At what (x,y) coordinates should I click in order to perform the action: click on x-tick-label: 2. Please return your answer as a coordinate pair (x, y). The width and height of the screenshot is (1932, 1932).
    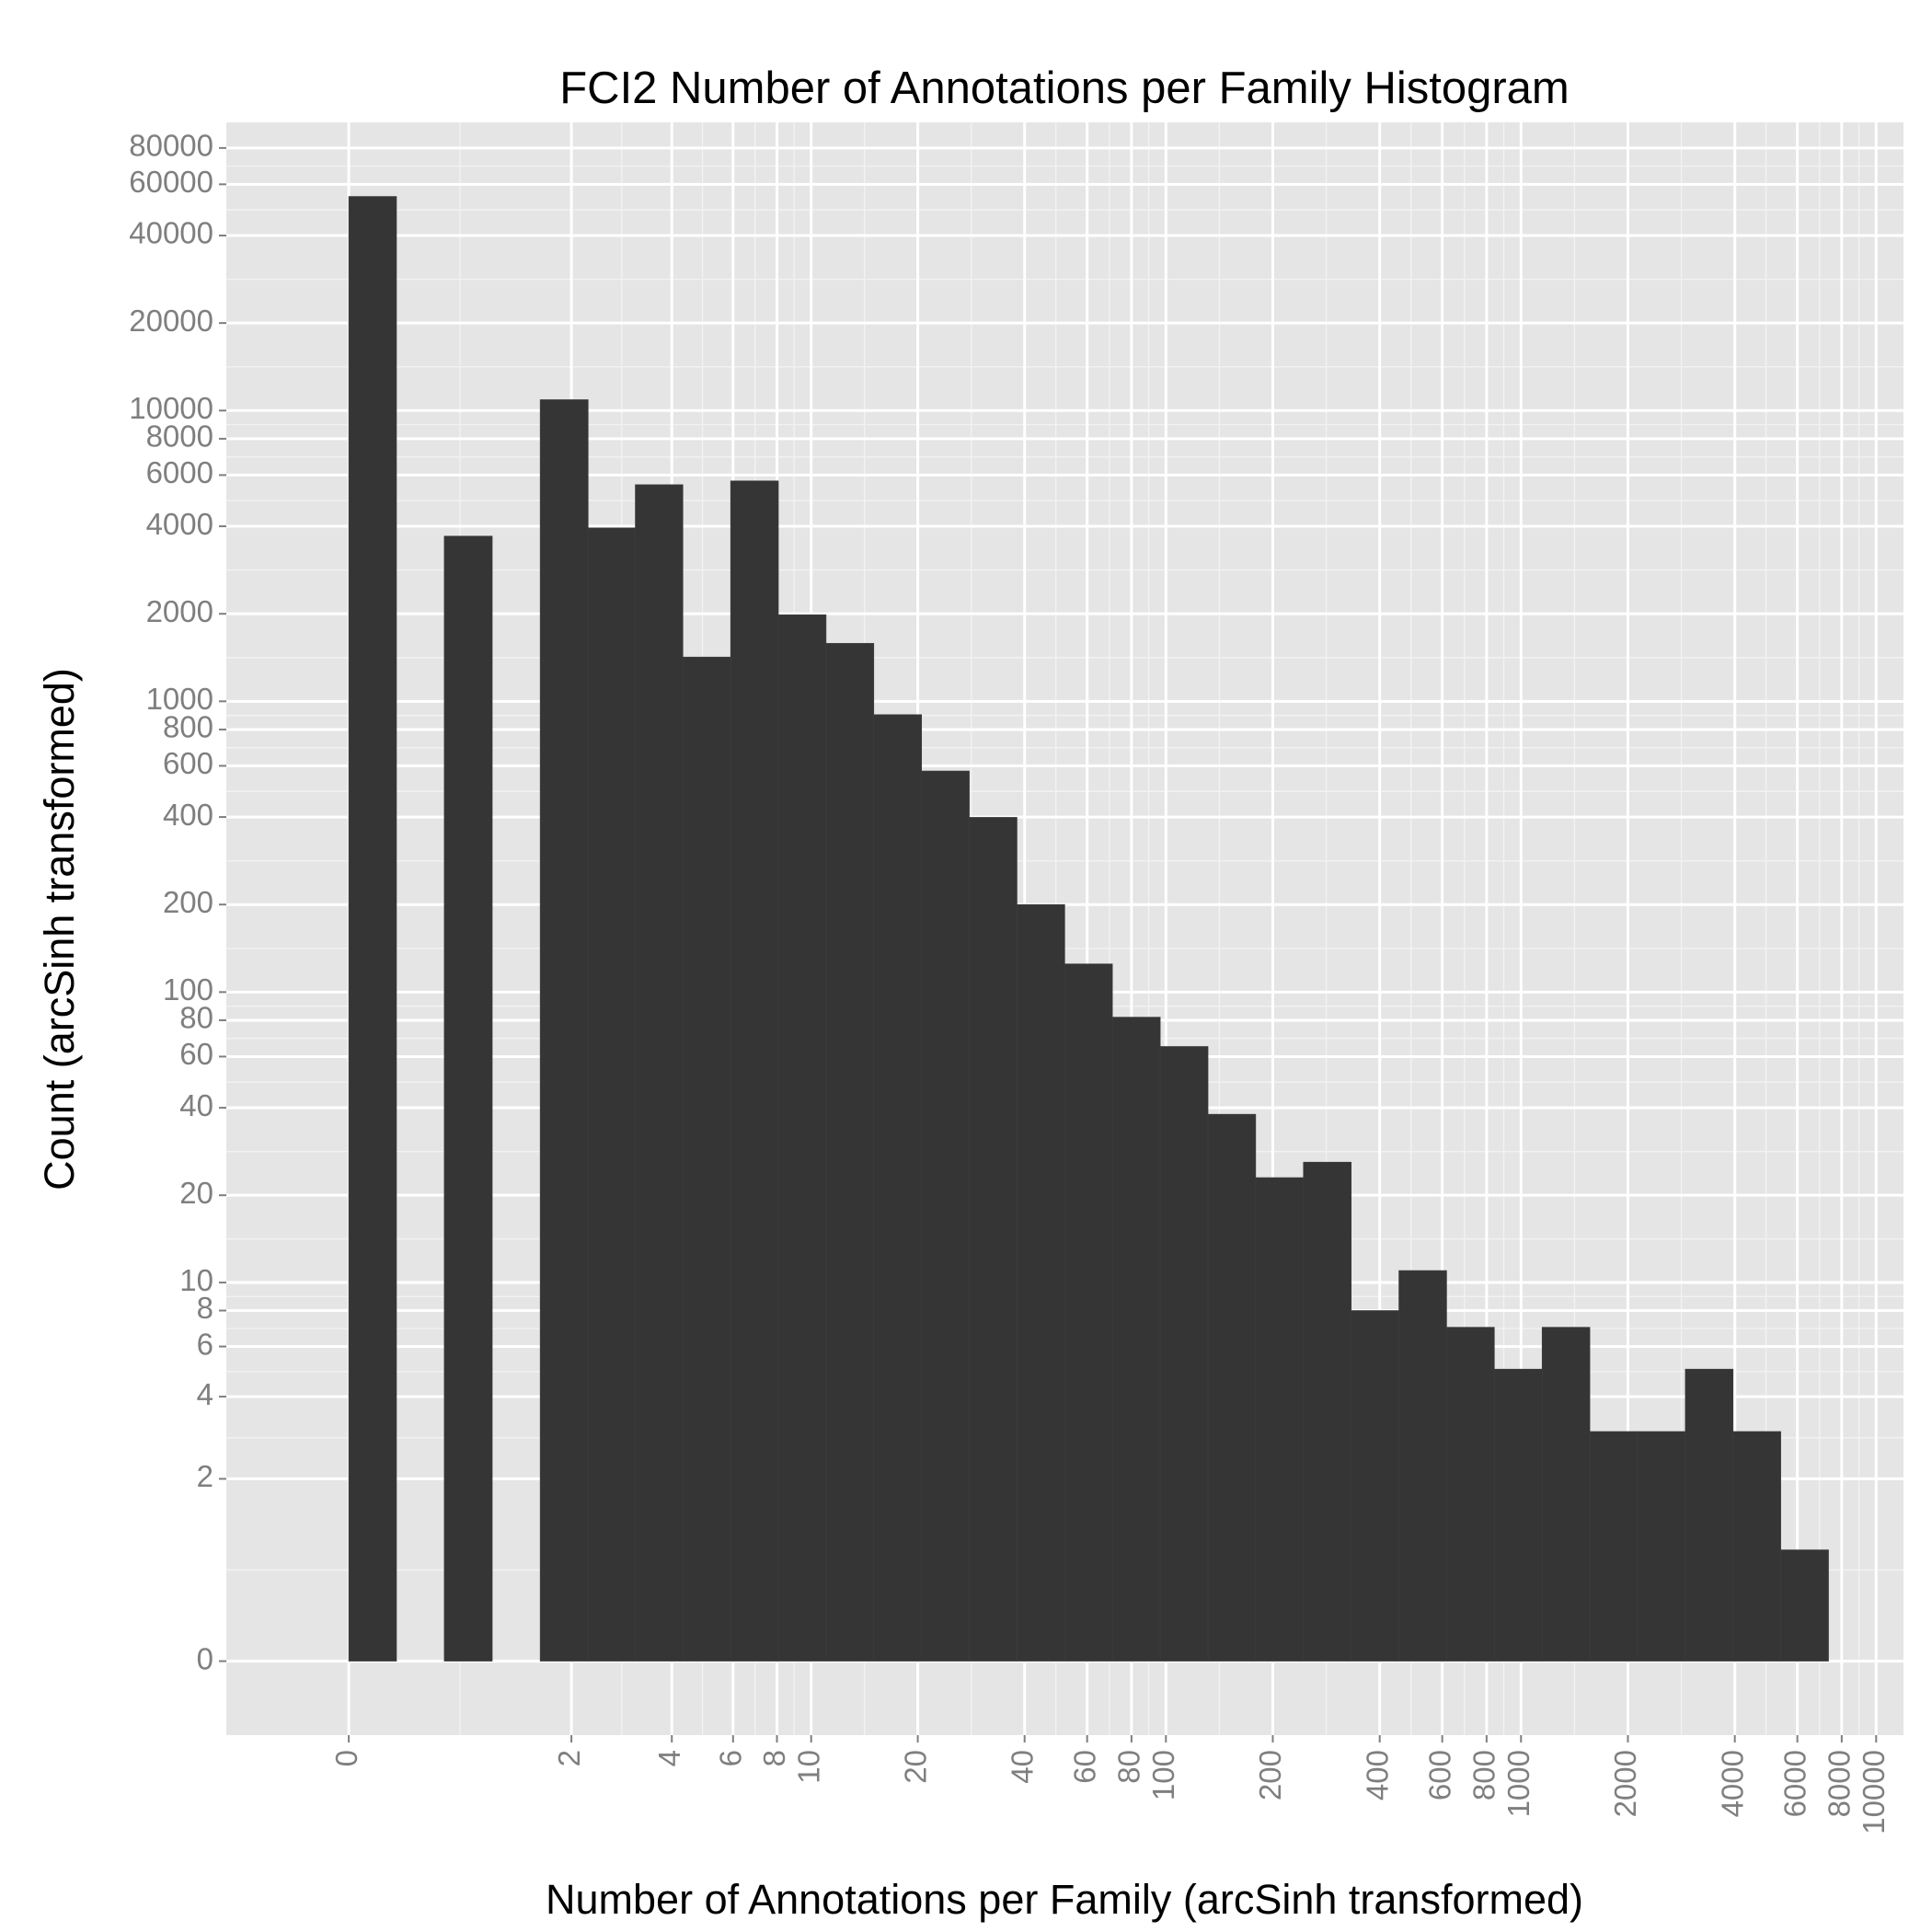
    Looking at the image, I should click on (569, 1758).